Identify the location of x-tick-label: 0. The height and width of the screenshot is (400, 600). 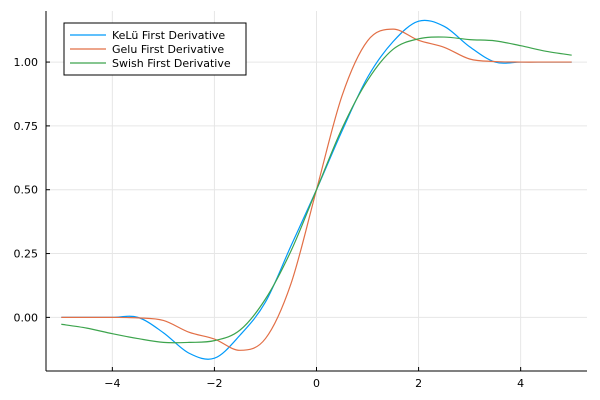
(316, 383).